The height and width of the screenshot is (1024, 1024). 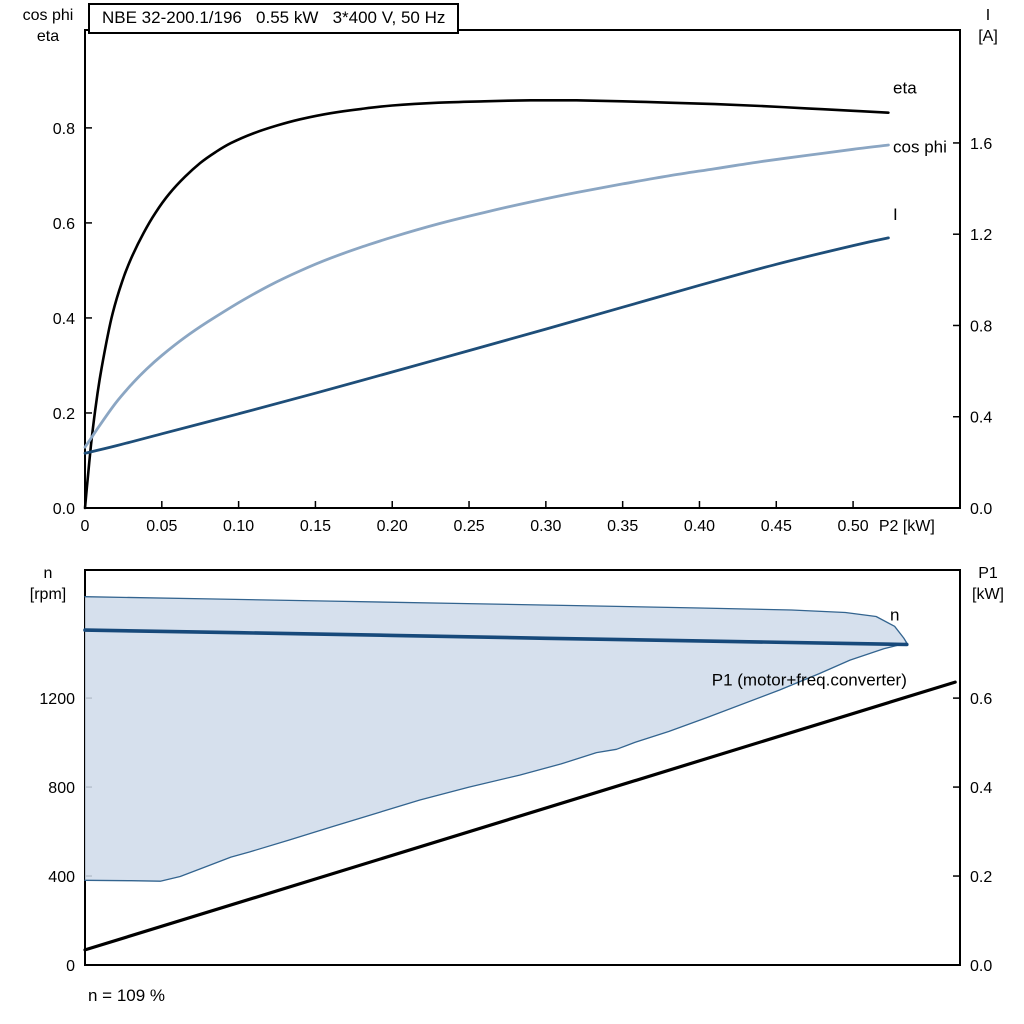 What do you see at coordinates (988, 573) in the screenshot?
I see `y-right-axis-title: P1` at bounding box center [988, 573].